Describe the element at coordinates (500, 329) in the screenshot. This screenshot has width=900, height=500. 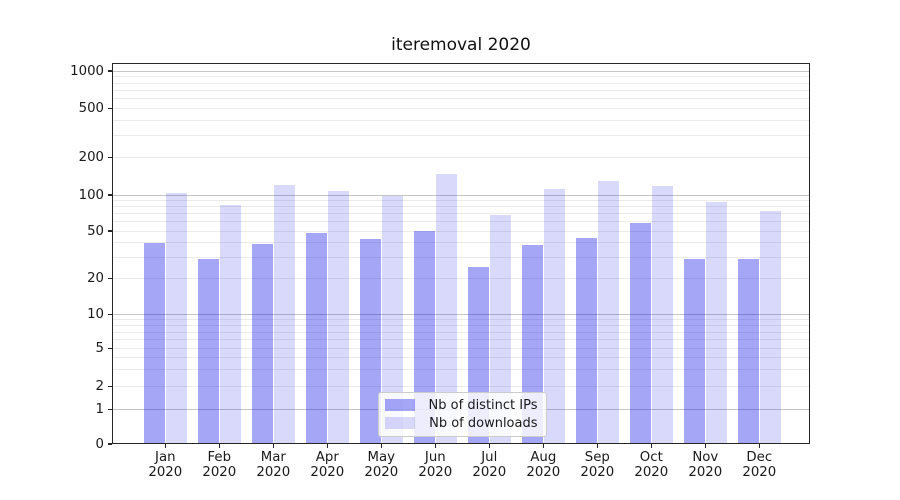
I see `bar-nb-of-downloads-jul` at that location.